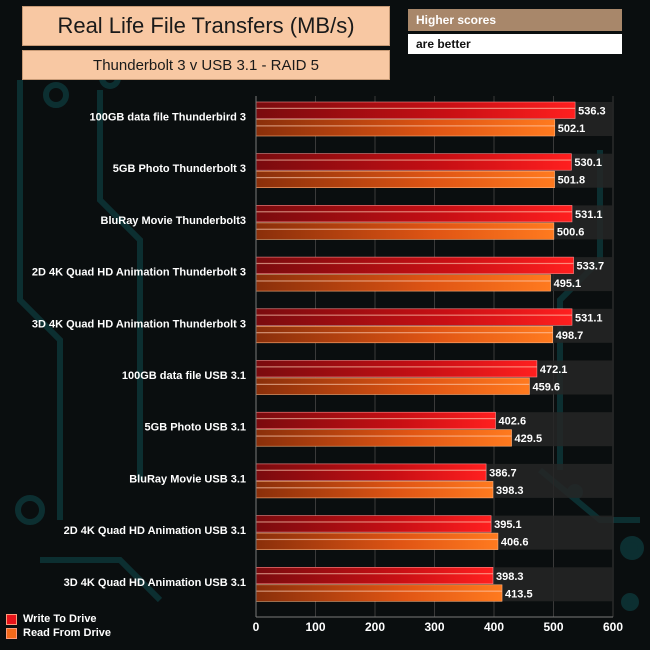  Describe the element at coordinates (568, 284) in the screenshot. I see `data-label: 495.1` at that location.